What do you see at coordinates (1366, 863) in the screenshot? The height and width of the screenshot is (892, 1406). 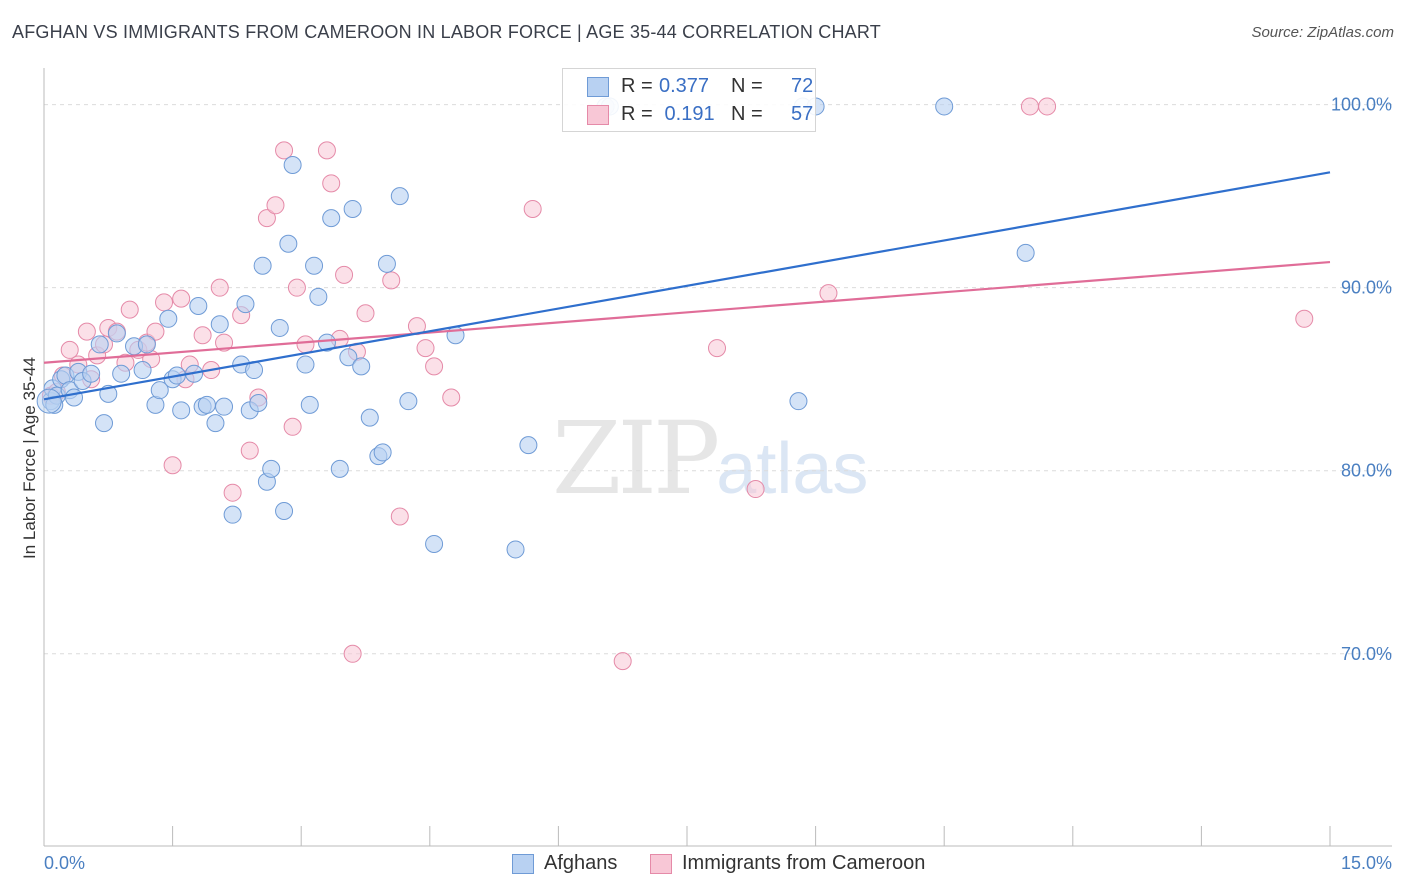 I see `x-tick-label: 15.0%` at bounding box center [1366, 863].